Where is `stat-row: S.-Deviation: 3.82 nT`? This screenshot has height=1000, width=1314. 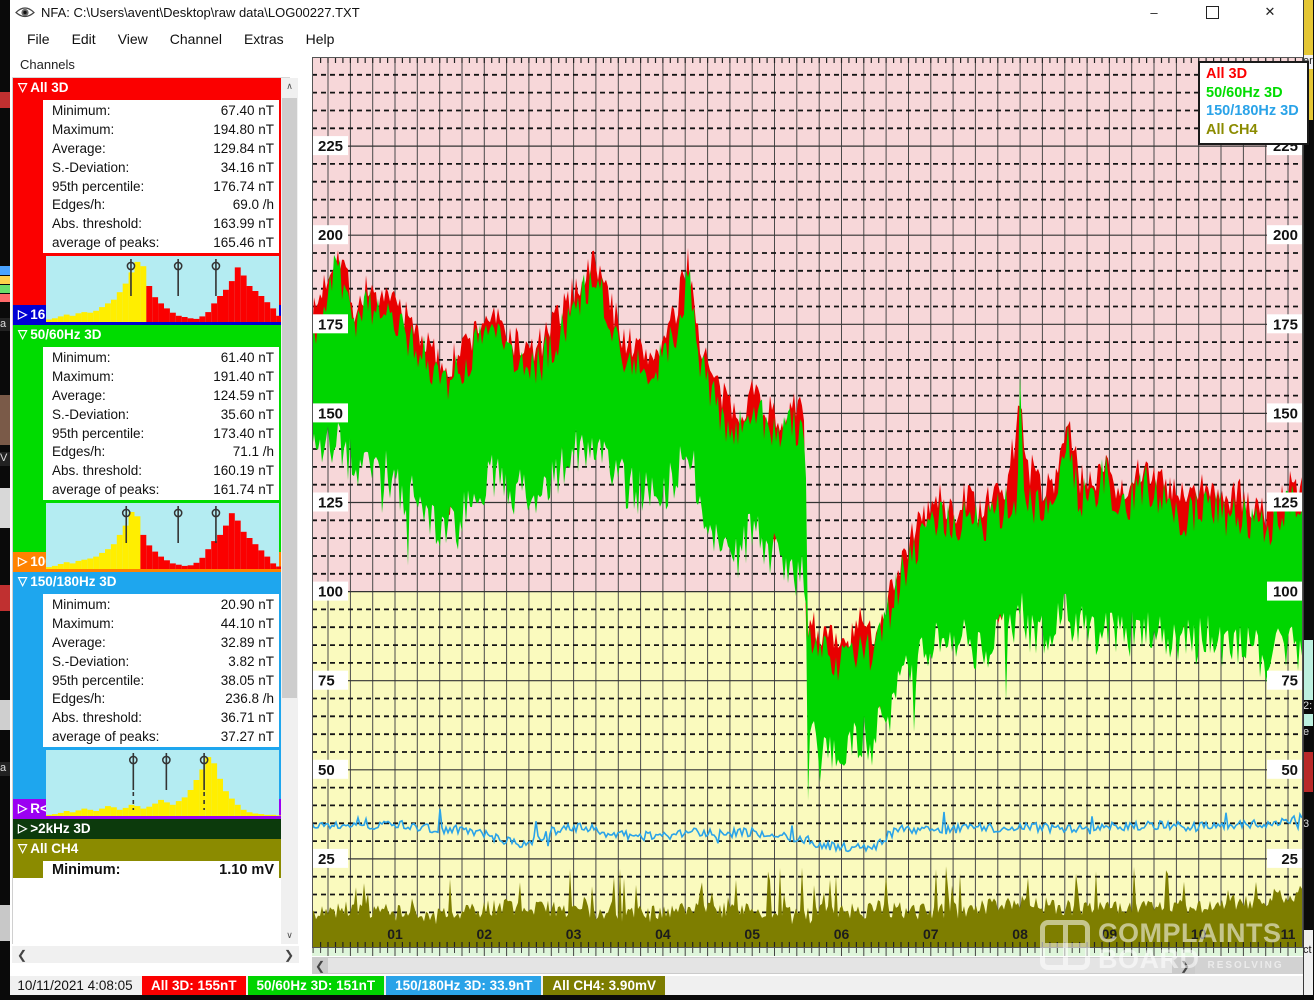
stat-row: S.-Deviation: 3.82 nT is located at coordinates (161, 661).